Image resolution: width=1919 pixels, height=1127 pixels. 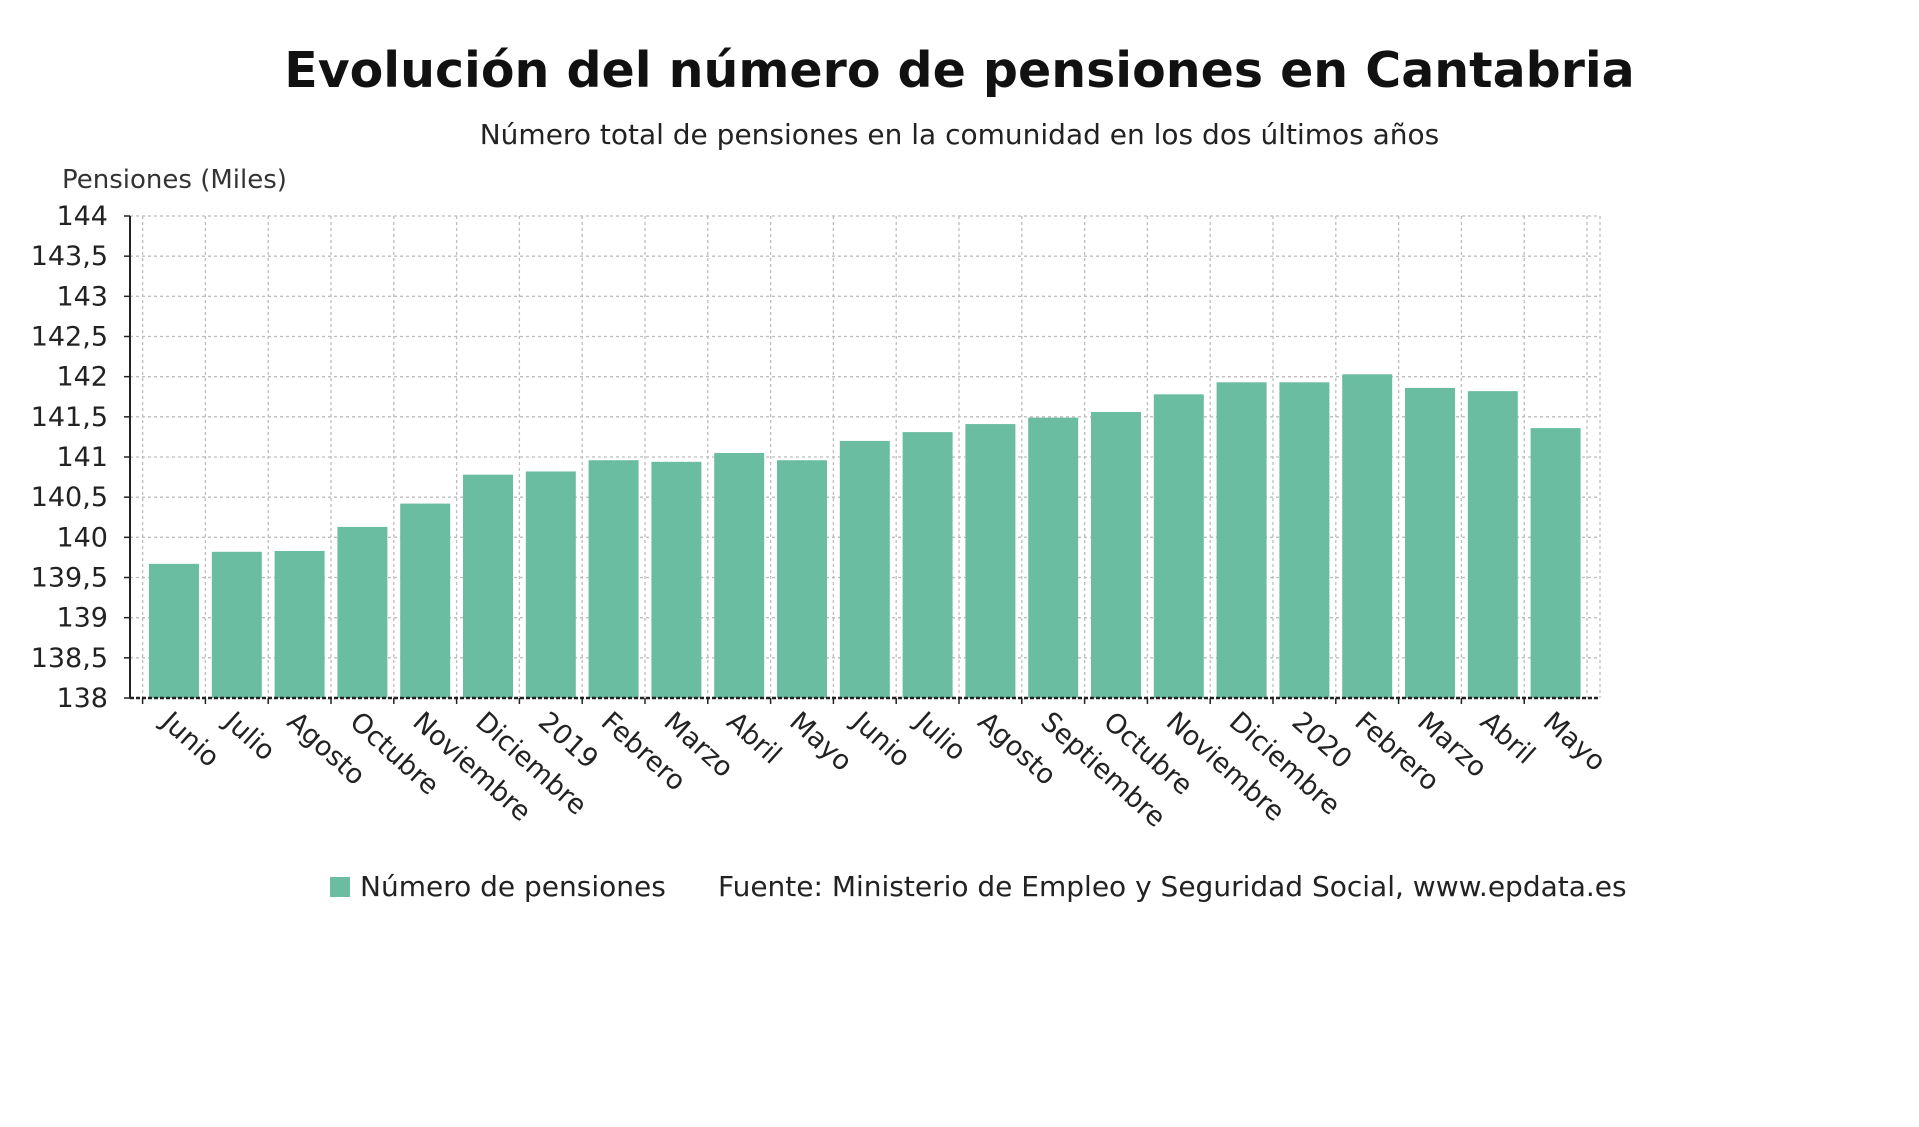 What do you see at coordinates (69, 658) in the screenshot?
I see `y-tick-label: 138,5` at bounding box center [69, 658].